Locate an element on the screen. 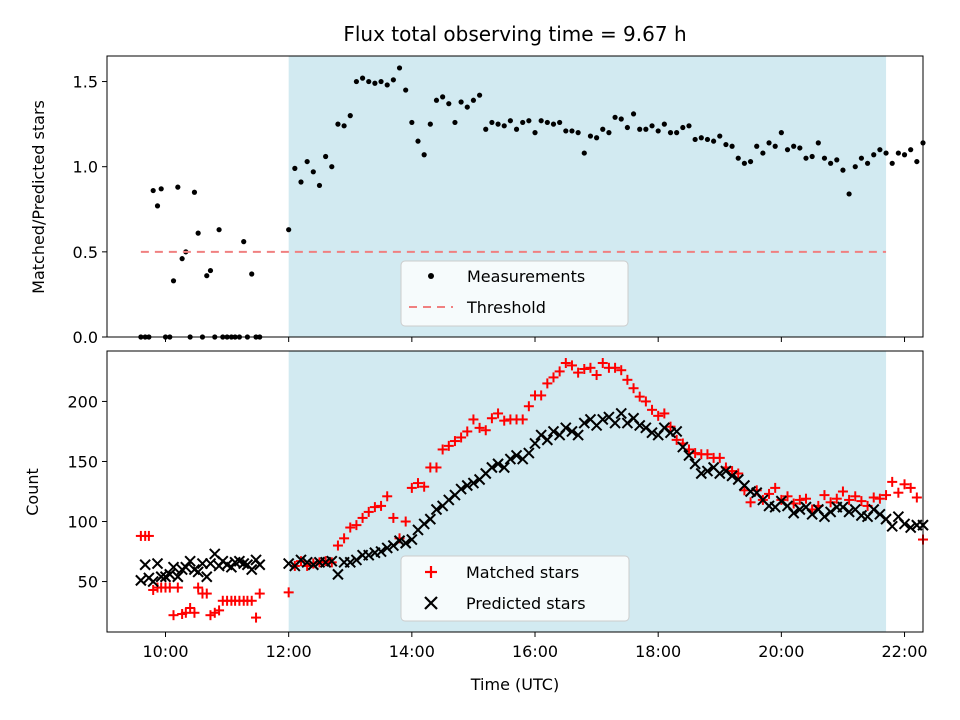 The image size is (960, 720). legend-measurements-label: Measurements is located at coordinates (526, 276).